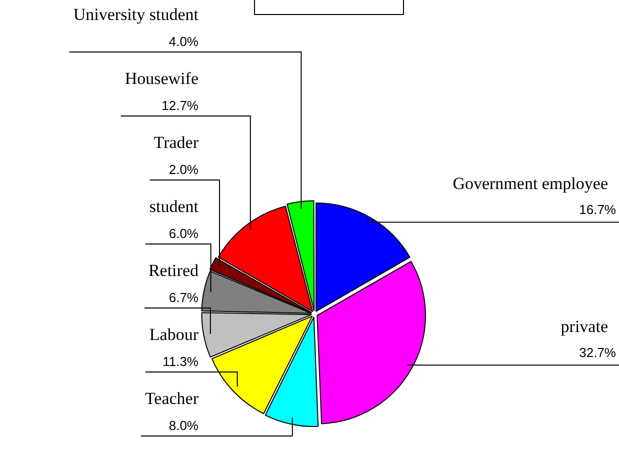 The width and height of the screenshot is (619, 468). Describe the element at coordinates (180, 105) in the screenshot. I see `data-label: 12.7%` at that location.